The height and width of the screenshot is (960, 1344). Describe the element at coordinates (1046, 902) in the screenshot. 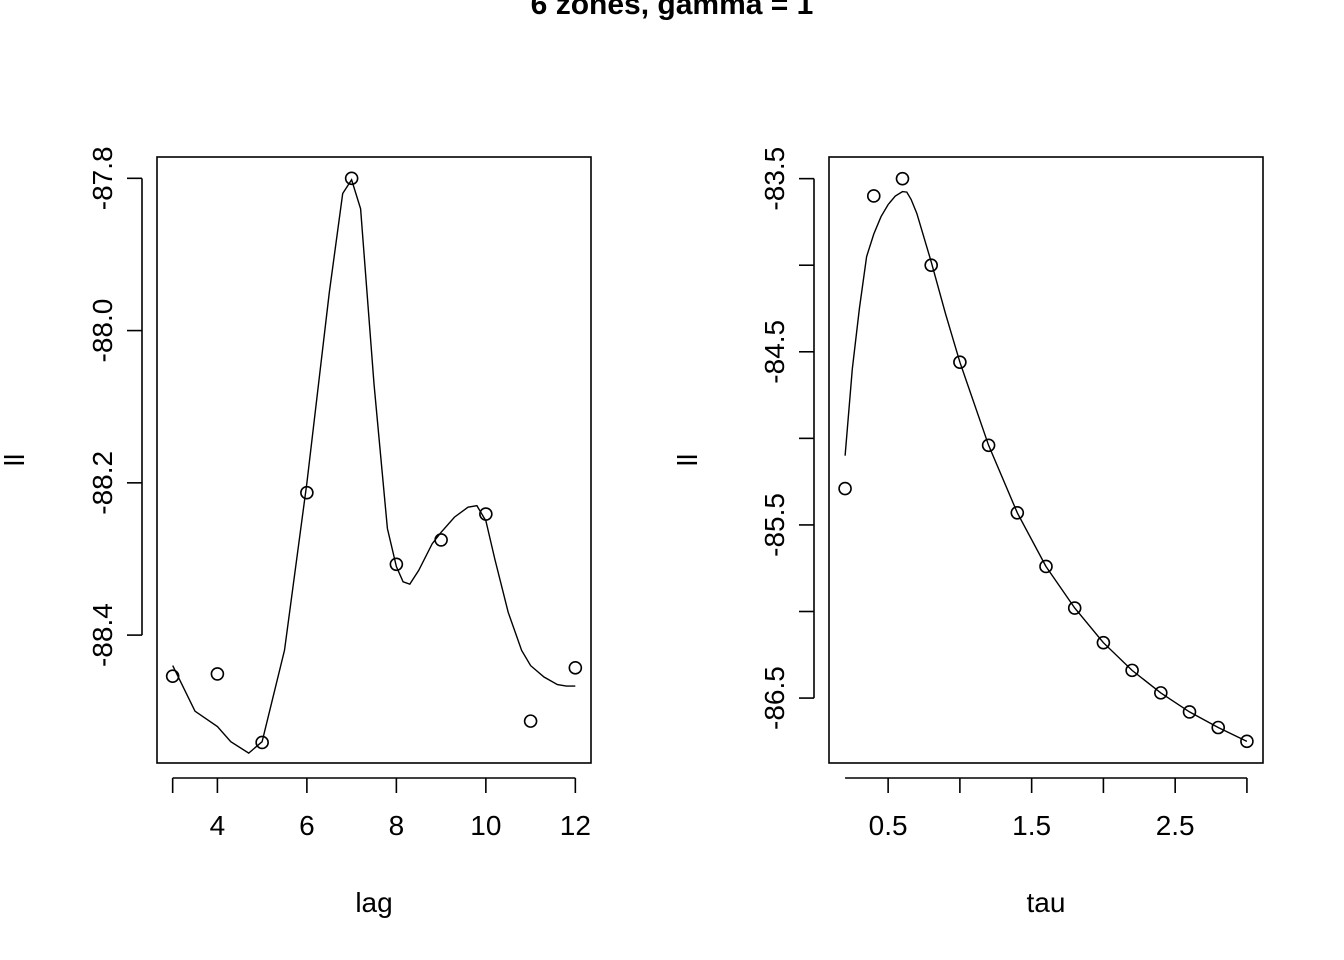

I see `tau-x-axis-label: tau` at that location.